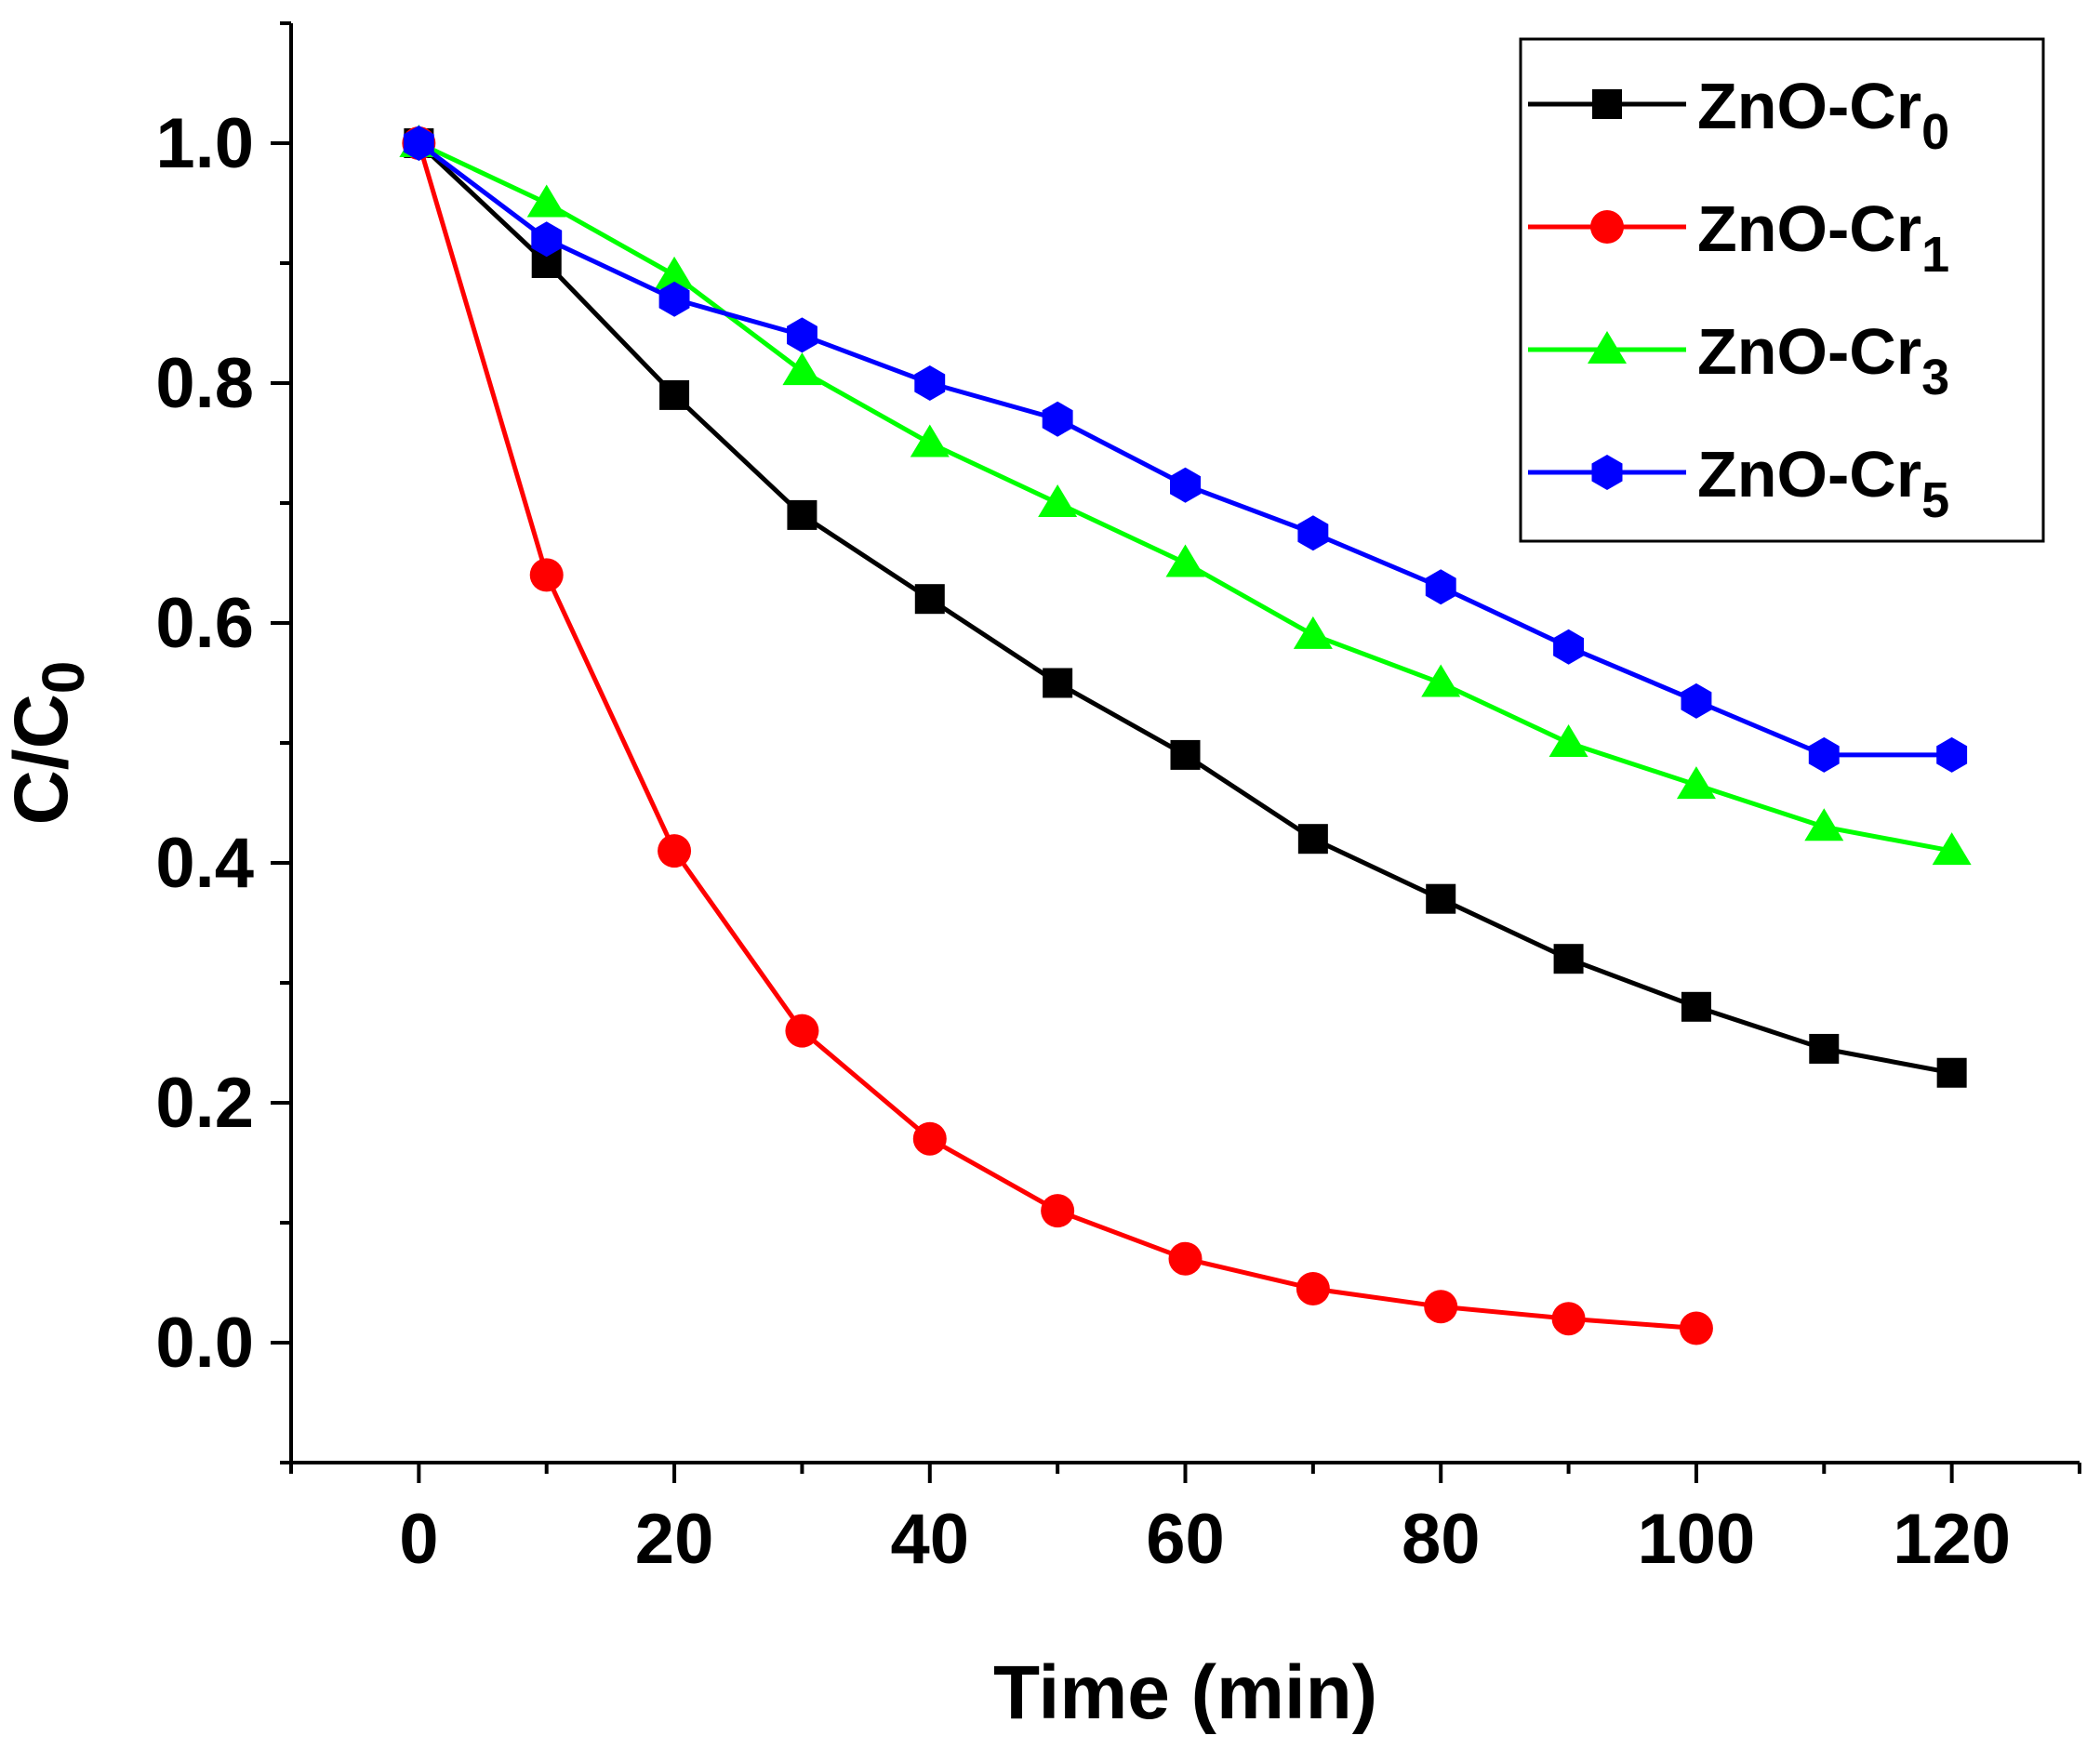 The height and width of the screenshot is (1749, 2100). What do you see at coordinates (205, 623) in the screenshot?
I see `y-tick-label: 0.6` at bounding box center [205, 623].